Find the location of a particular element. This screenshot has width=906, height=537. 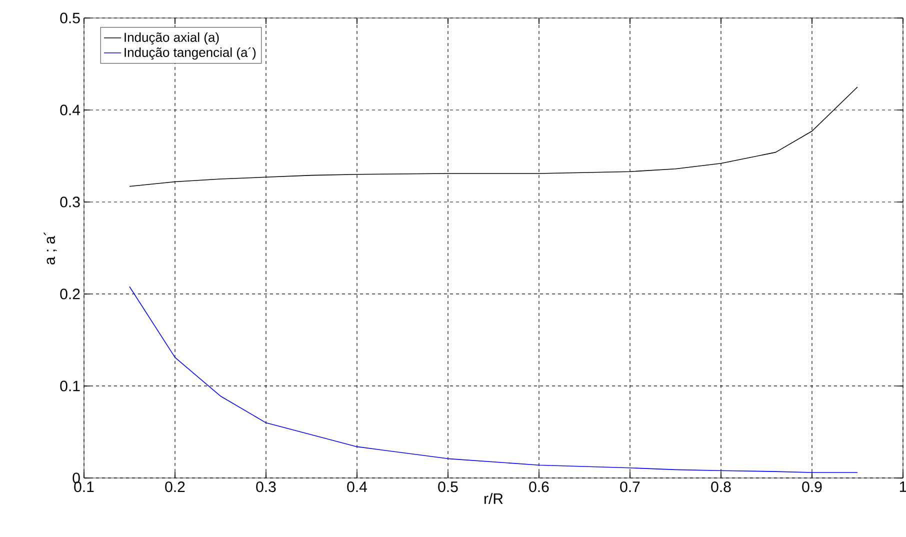

x-axis-title: r/R is located at coordinates (493, 498).